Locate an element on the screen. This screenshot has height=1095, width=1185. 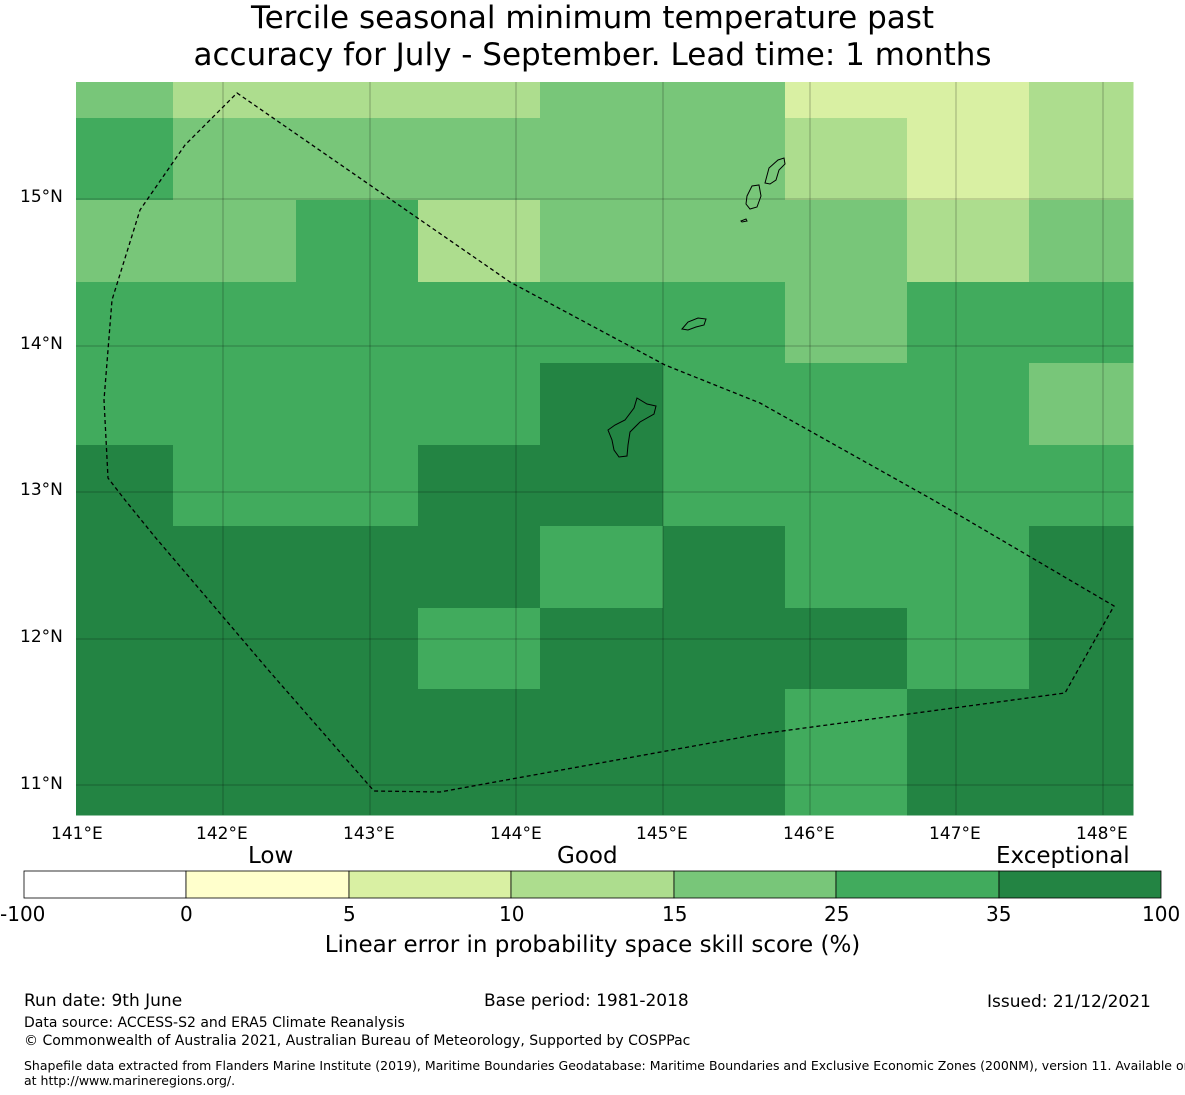
lon-label-148e: 148°E is located at coordinates (1102, 834).